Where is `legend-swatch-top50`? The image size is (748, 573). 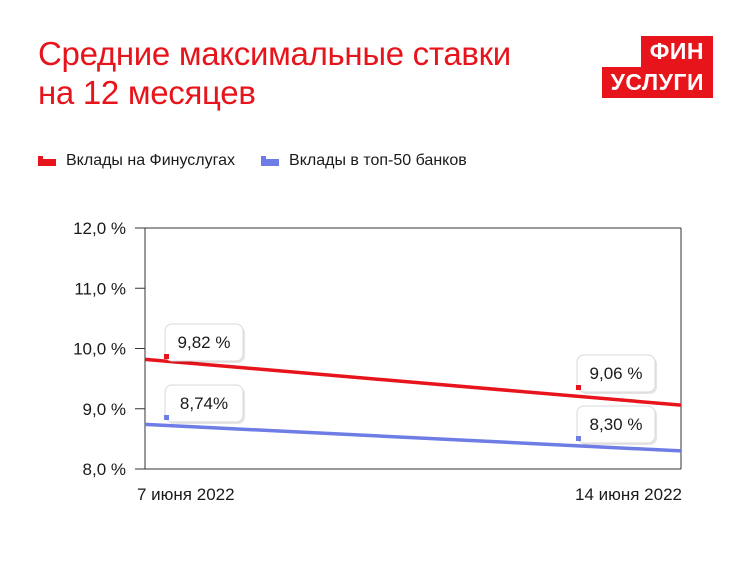 legend-swatch-top50 is located at coordinates (270, 161).